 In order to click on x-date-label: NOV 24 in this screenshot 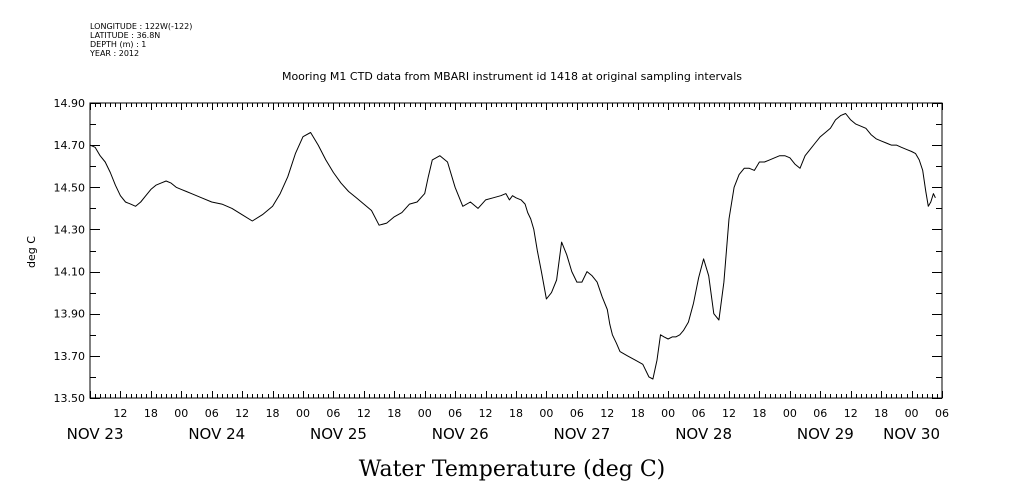, I will do `click(216, 434)`.